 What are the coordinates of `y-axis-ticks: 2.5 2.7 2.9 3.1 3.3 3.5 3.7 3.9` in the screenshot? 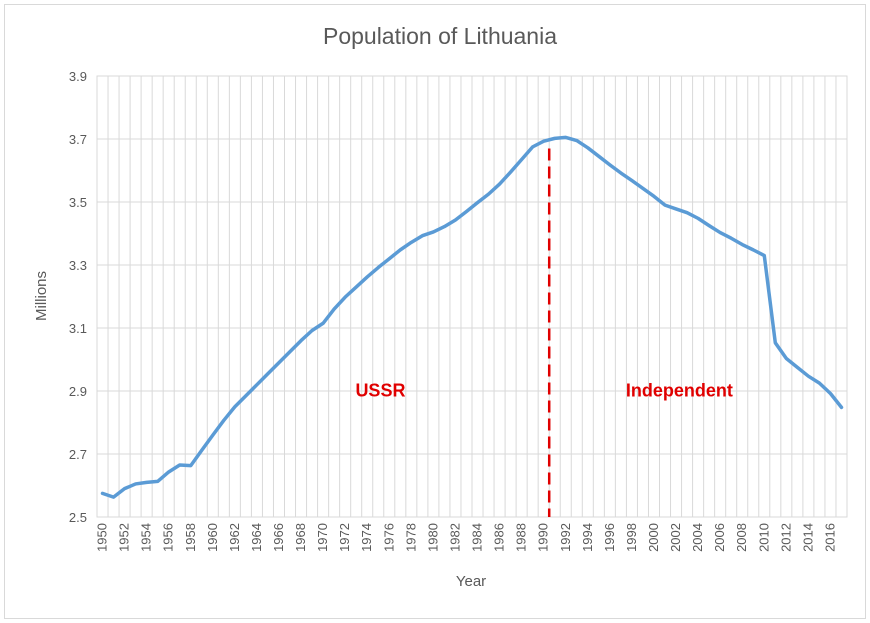 It's located at (78, 297).